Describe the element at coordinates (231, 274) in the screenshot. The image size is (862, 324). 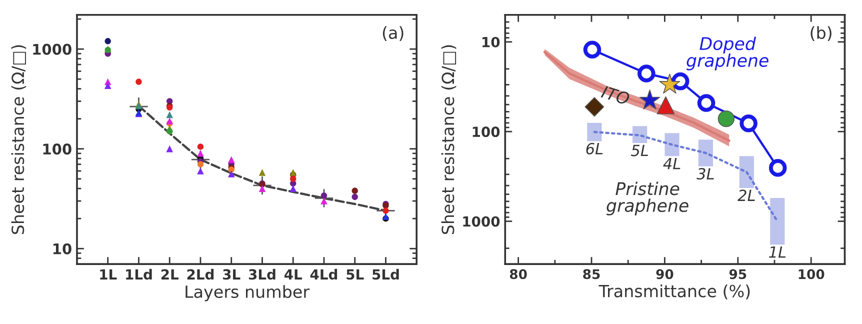
I see `x-tick-label: 3L` at that location.